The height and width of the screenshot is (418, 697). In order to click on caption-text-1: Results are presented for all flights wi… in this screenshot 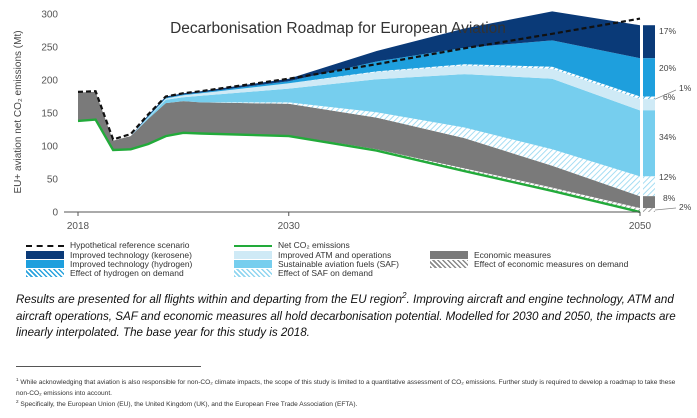, I will do `click(209, 299)`.